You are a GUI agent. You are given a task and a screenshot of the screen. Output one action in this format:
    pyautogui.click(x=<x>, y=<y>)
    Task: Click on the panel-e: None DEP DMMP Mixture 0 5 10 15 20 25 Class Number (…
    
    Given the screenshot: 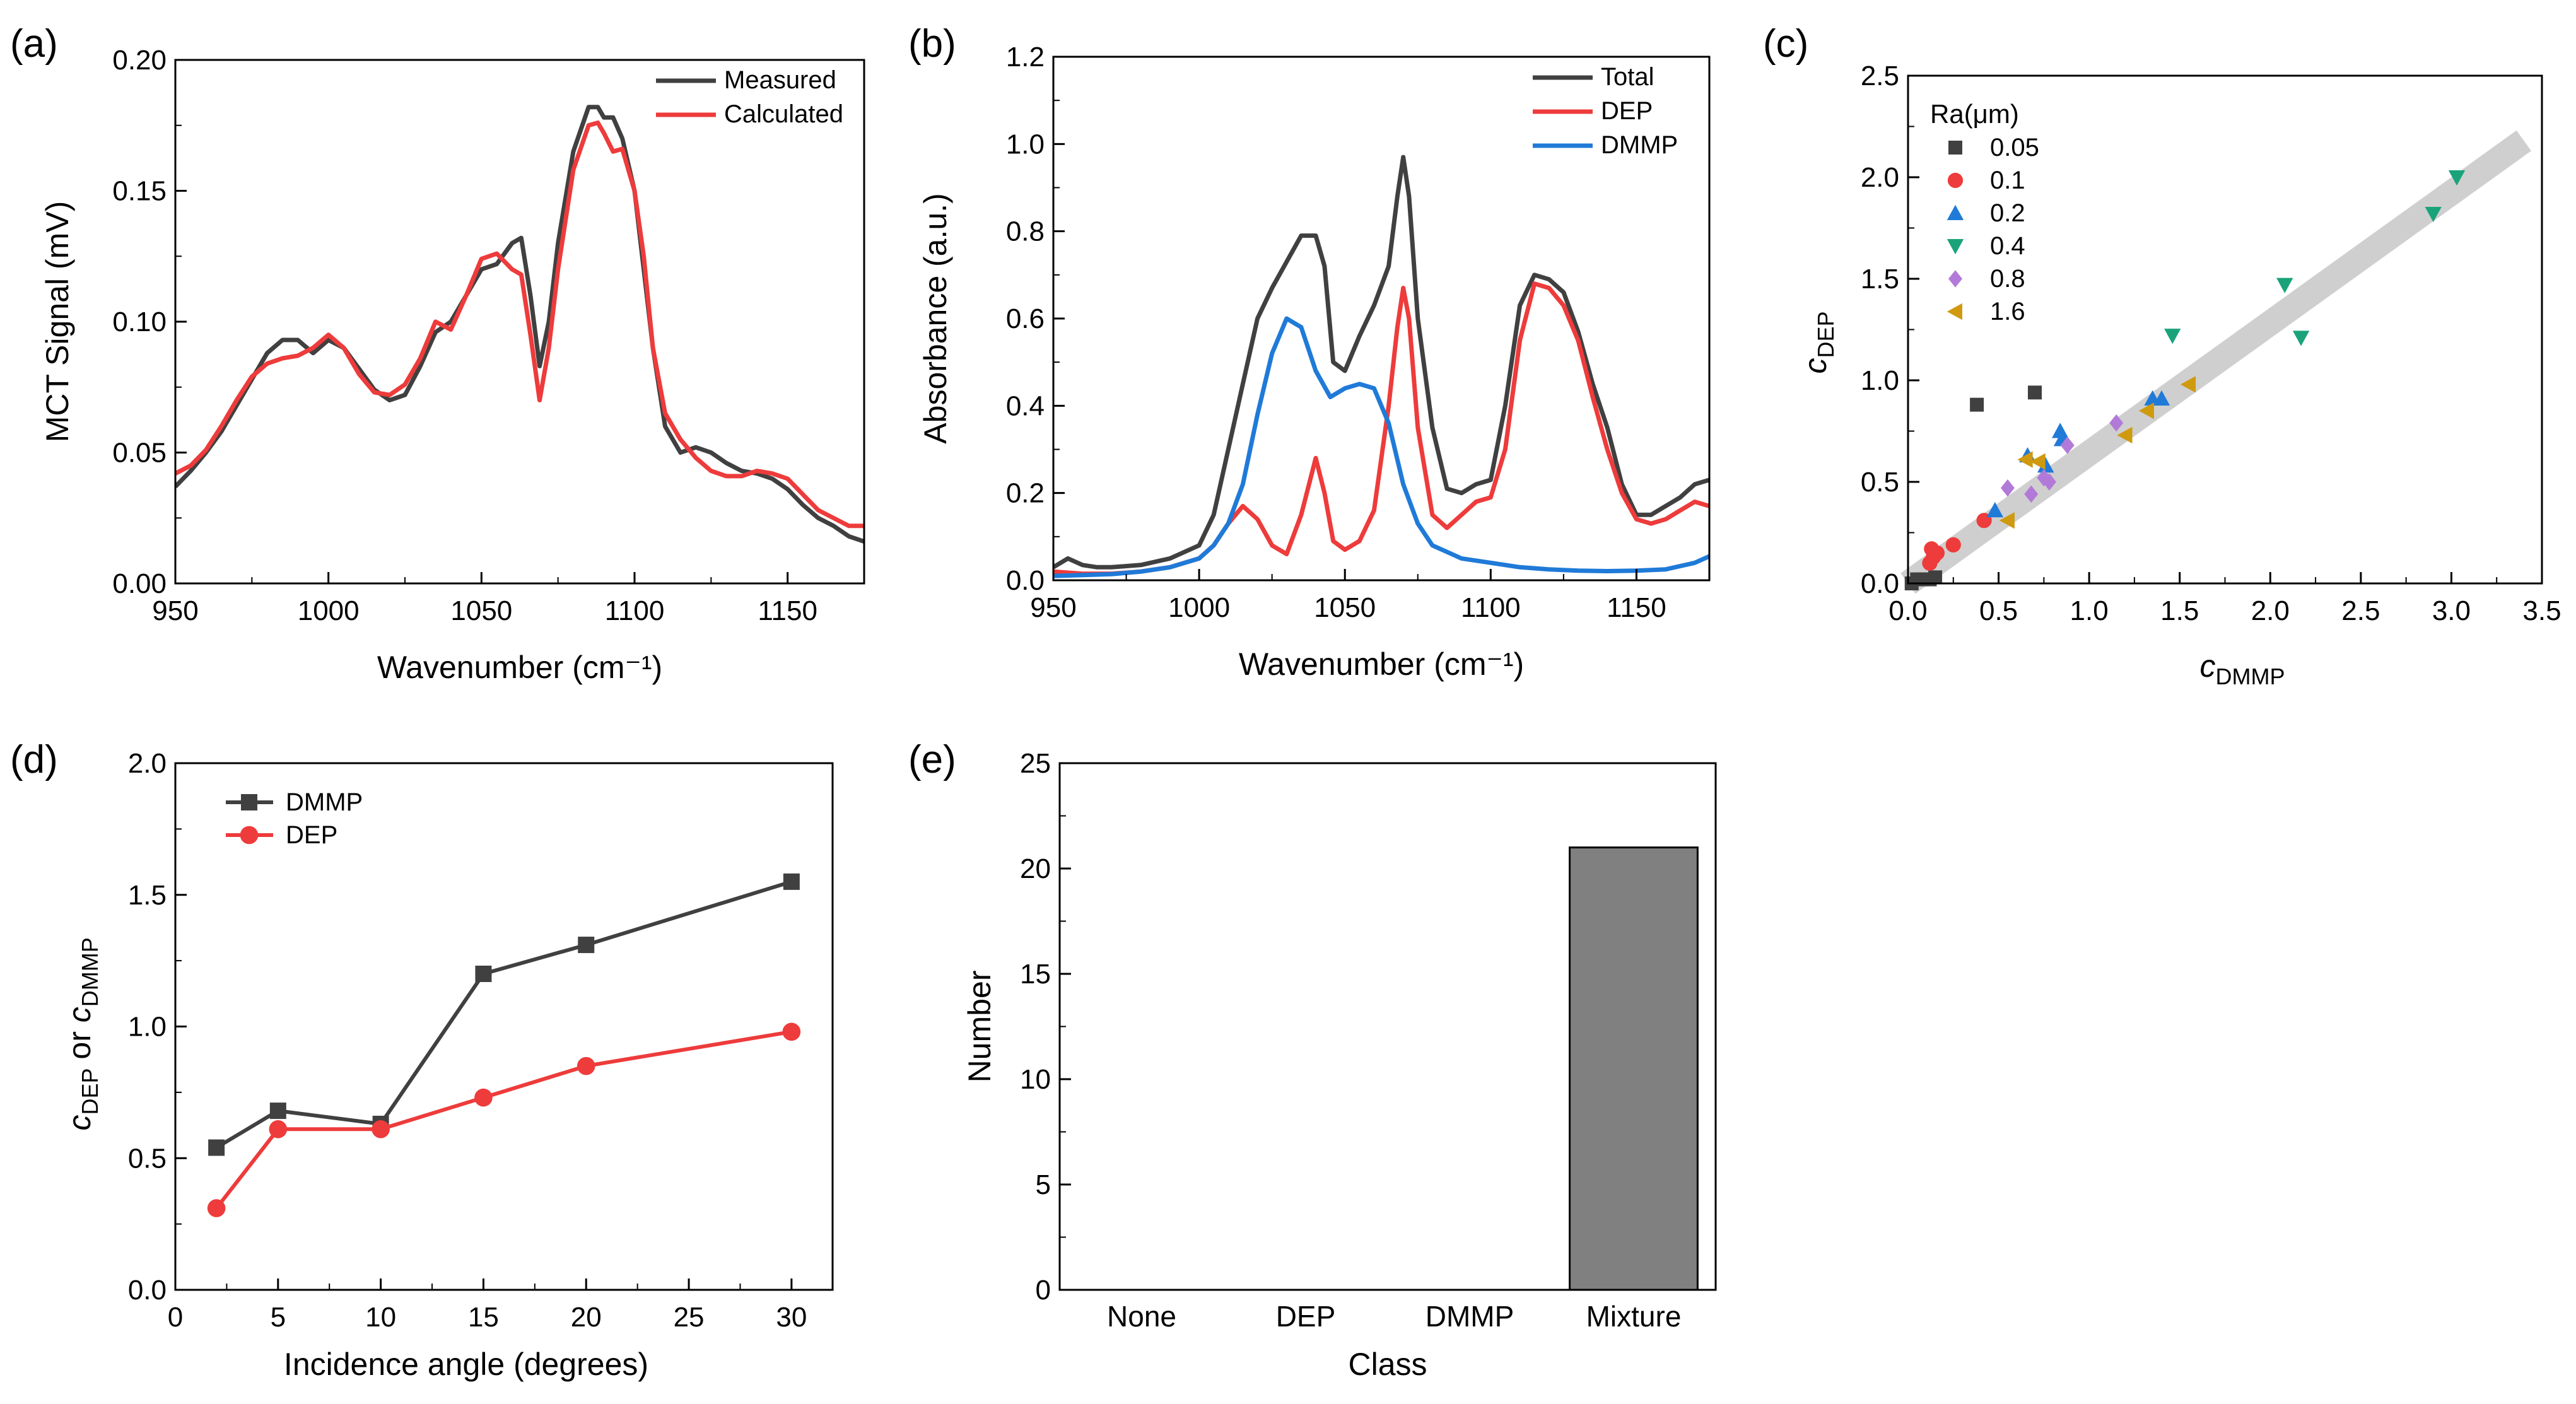 What is the action you would take?
    pyautogui.click(x=1312, y=1060)
    